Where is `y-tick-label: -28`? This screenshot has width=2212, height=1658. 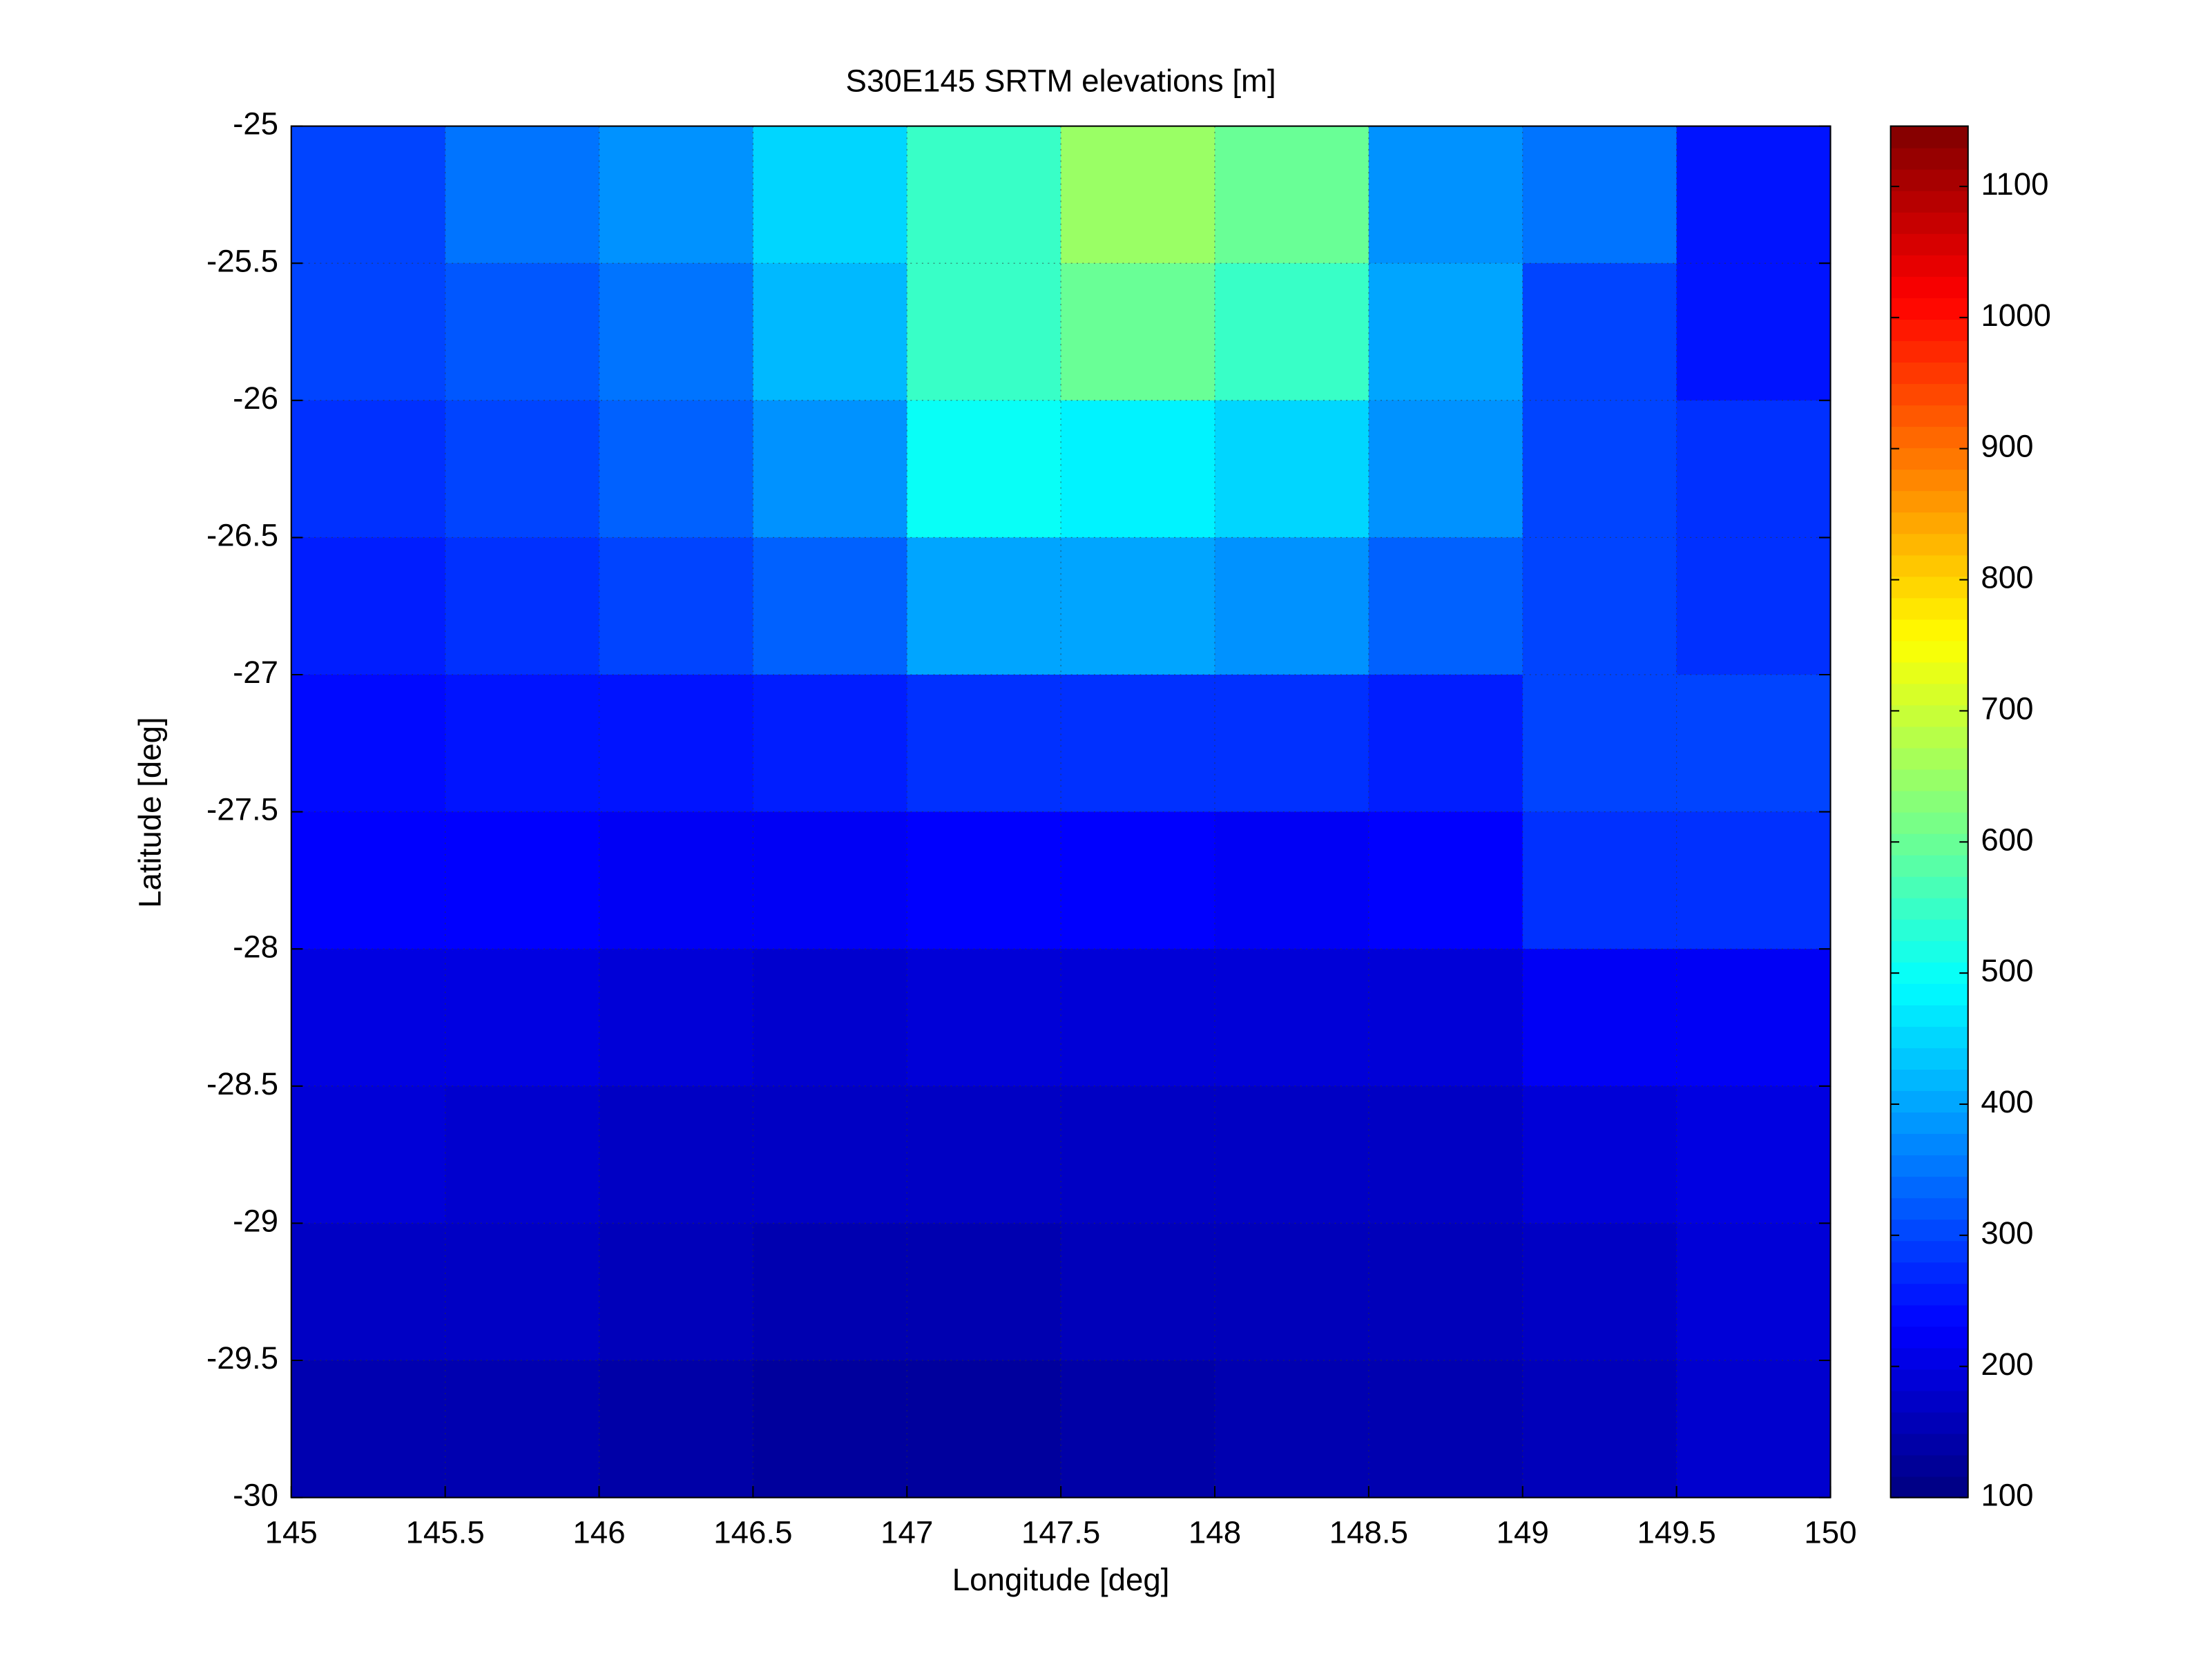 y-tick-label: -28 is located at coordinates (256, 946).